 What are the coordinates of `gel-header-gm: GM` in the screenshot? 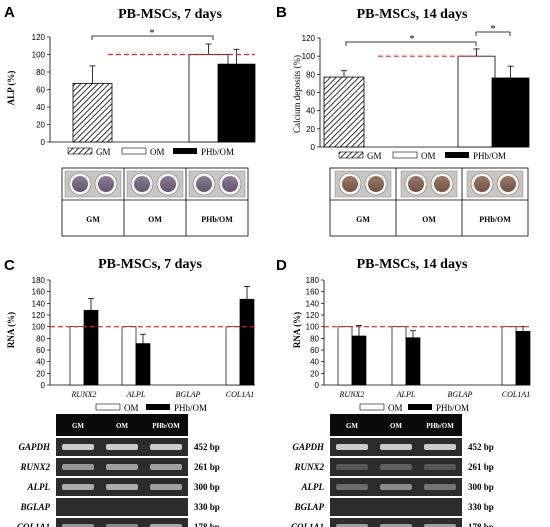 It's located at (352, 426).